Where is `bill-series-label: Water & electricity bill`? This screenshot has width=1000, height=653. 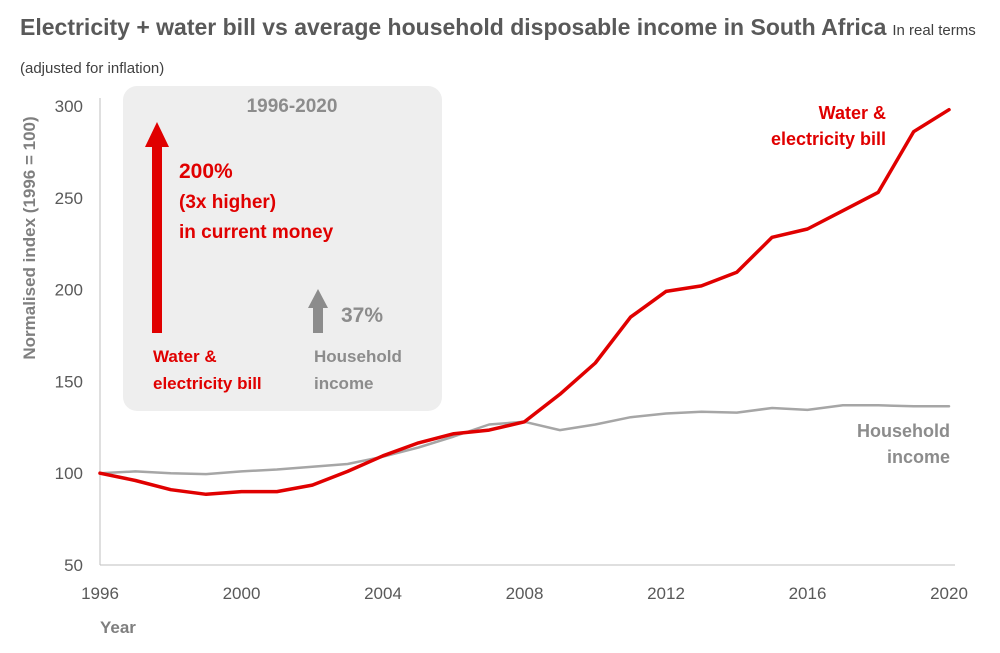 bill-series-label: Water & electricity bill is located at coordinates (828, 126).